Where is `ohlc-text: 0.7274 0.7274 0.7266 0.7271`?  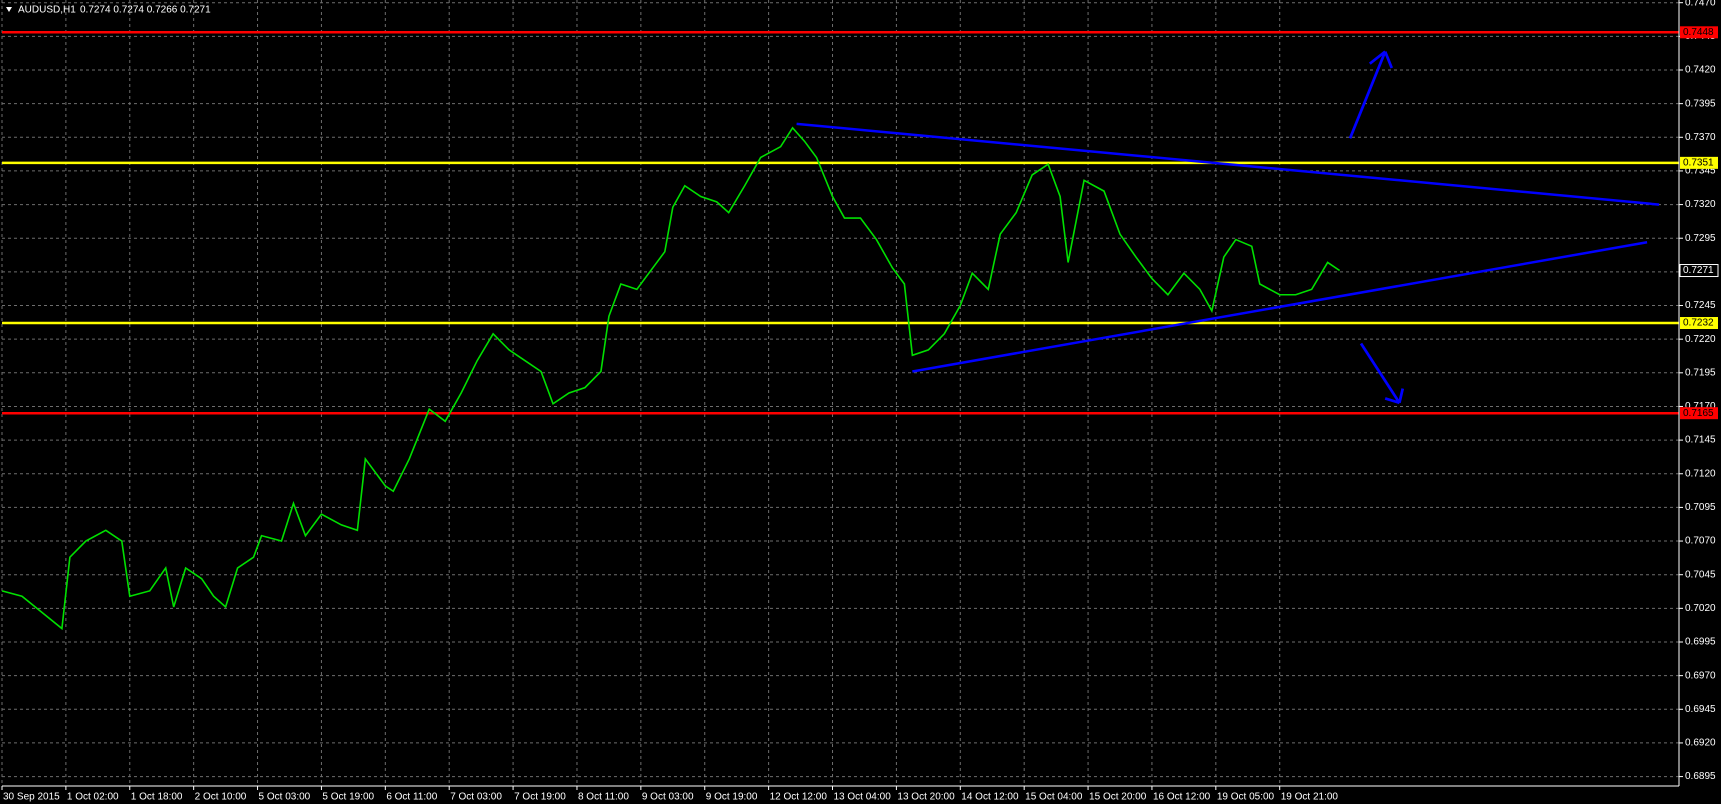 ohlc-text: 0.7274 0.7274 0.7266 0.7271 is located at coordinates (145, 10).